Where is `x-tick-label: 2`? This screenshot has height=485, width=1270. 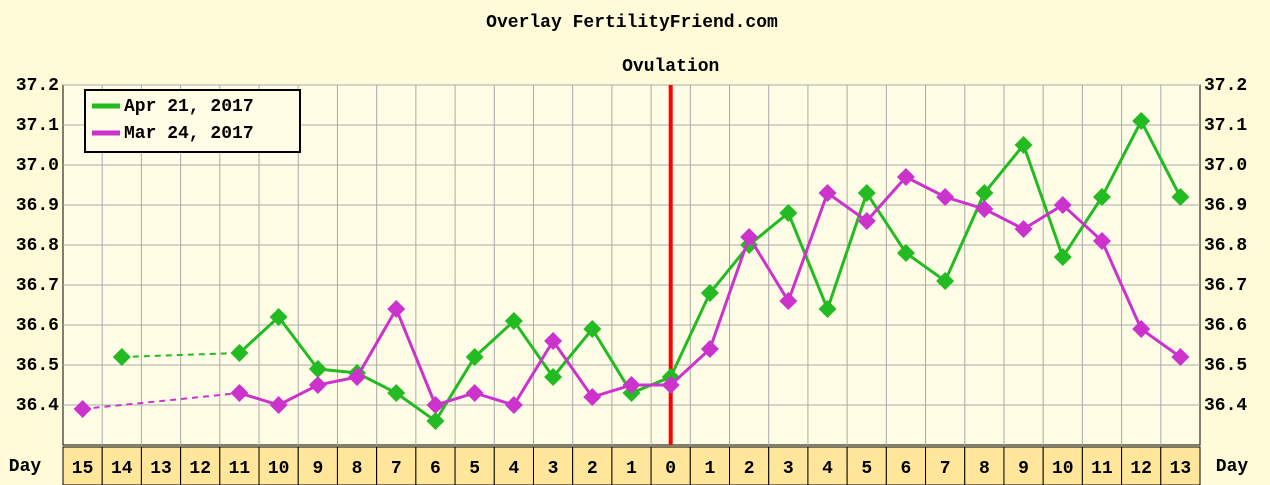 x-tick-label: 2 is located at coordinates (749, 469).